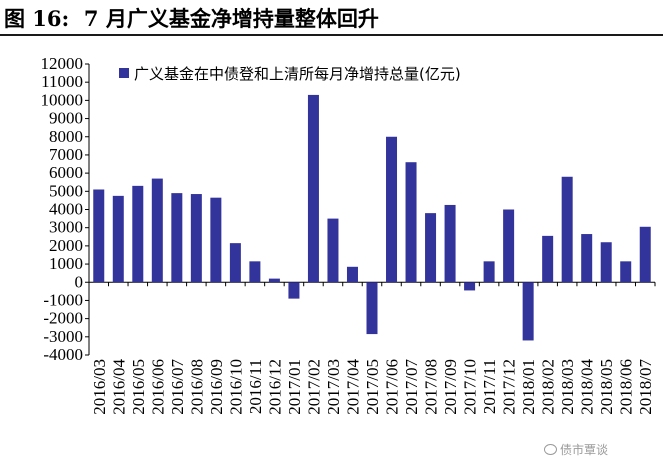 This screenshot has height=462, width=663. What do you see at coordinates (66, 172) in the screenshot?
I see `y-tick-label: 6000` at bounding box center [66, 172].